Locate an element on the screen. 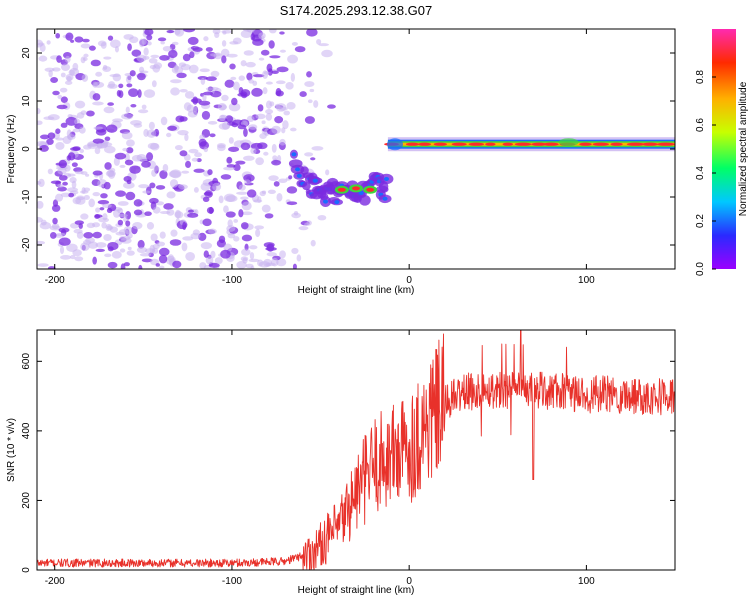  colorbar-tick-label: 0.8 is located at coordinates (700, 77).